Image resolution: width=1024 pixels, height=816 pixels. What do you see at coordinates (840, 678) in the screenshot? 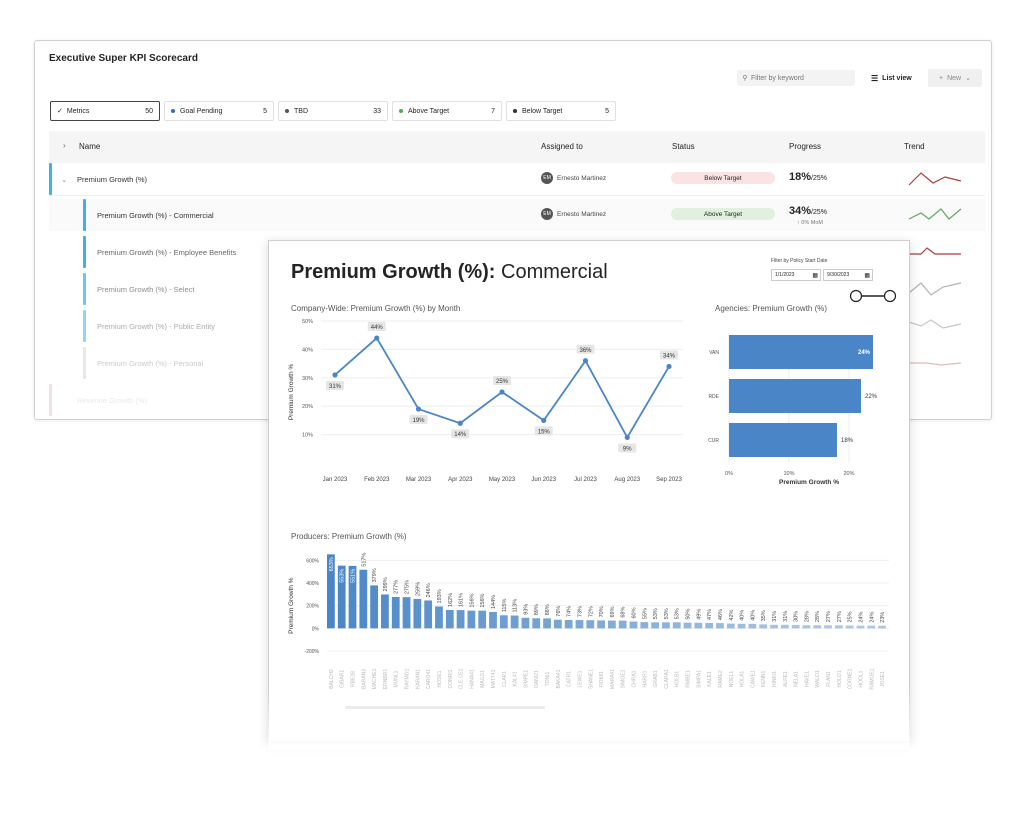
I see `category-label: HOLO1` at bounding box center [840, 678].